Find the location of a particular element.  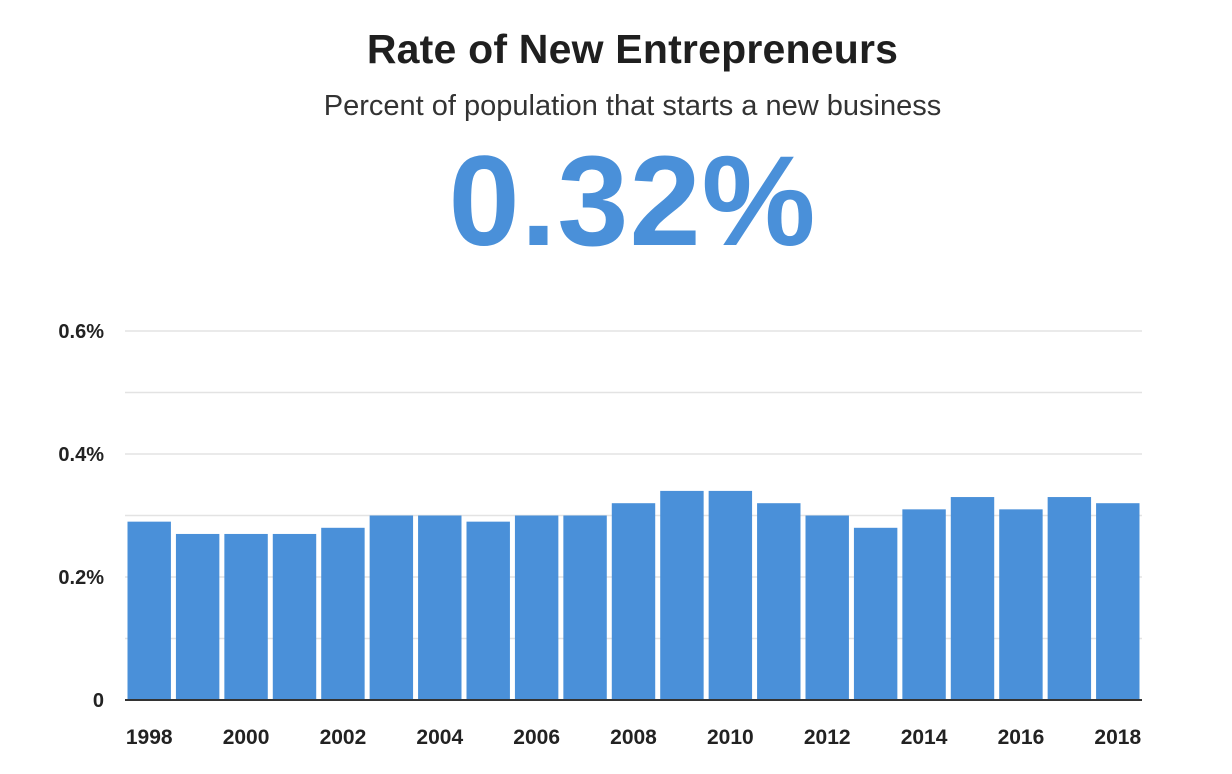

bar-2005 is located at coordinates (488, 610).